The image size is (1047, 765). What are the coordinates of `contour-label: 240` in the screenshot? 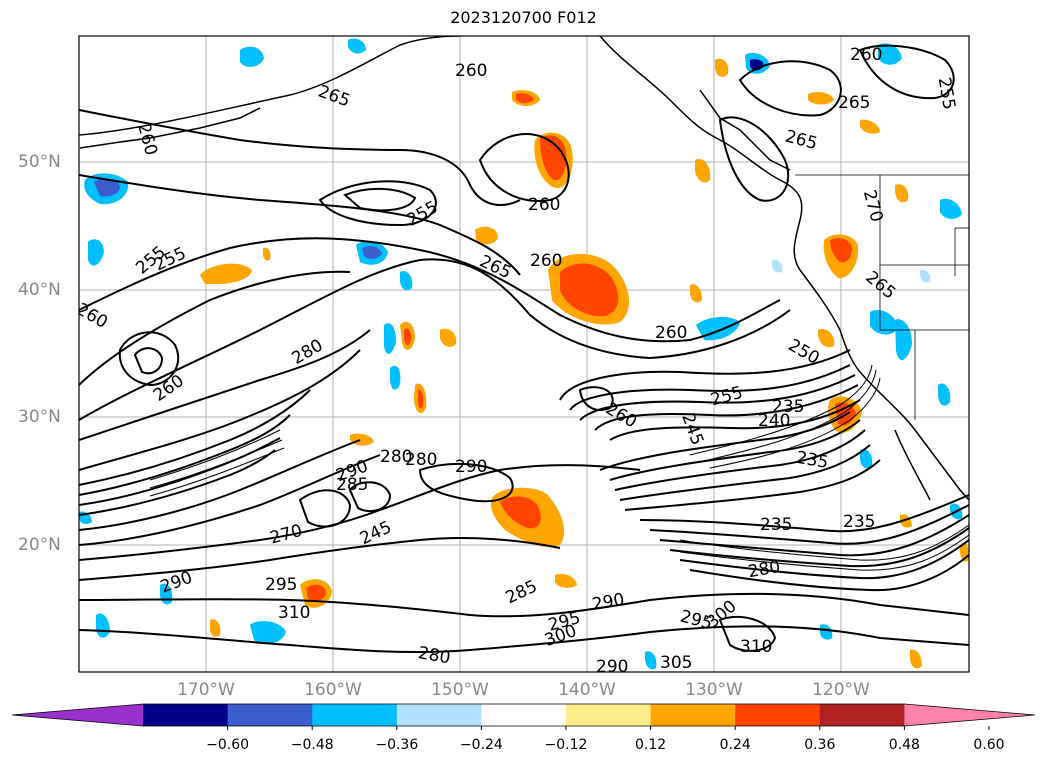 It's located at (774, 421).